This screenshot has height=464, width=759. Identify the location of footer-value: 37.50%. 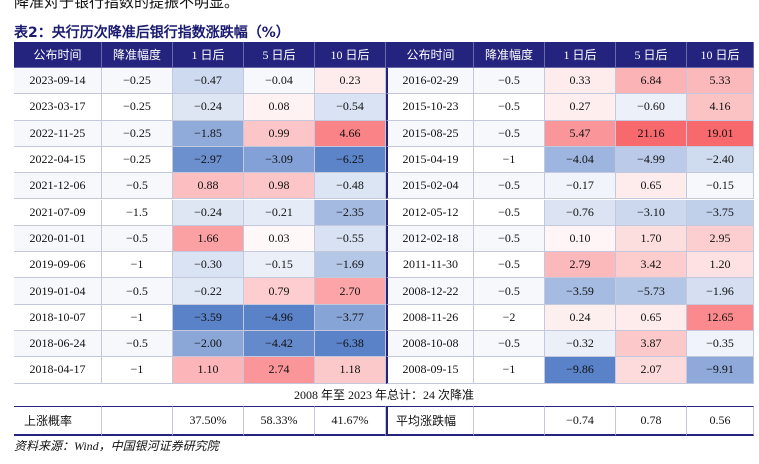
(208, 420).